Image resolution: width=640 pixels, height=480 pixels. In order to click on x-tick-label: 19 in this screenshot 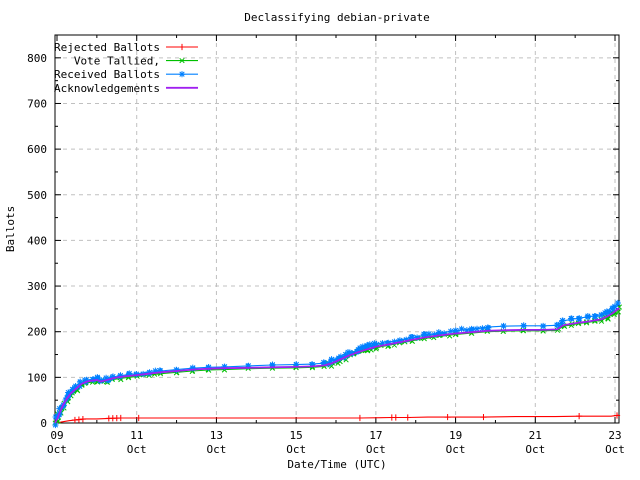, I will do `click(455, 435)`.